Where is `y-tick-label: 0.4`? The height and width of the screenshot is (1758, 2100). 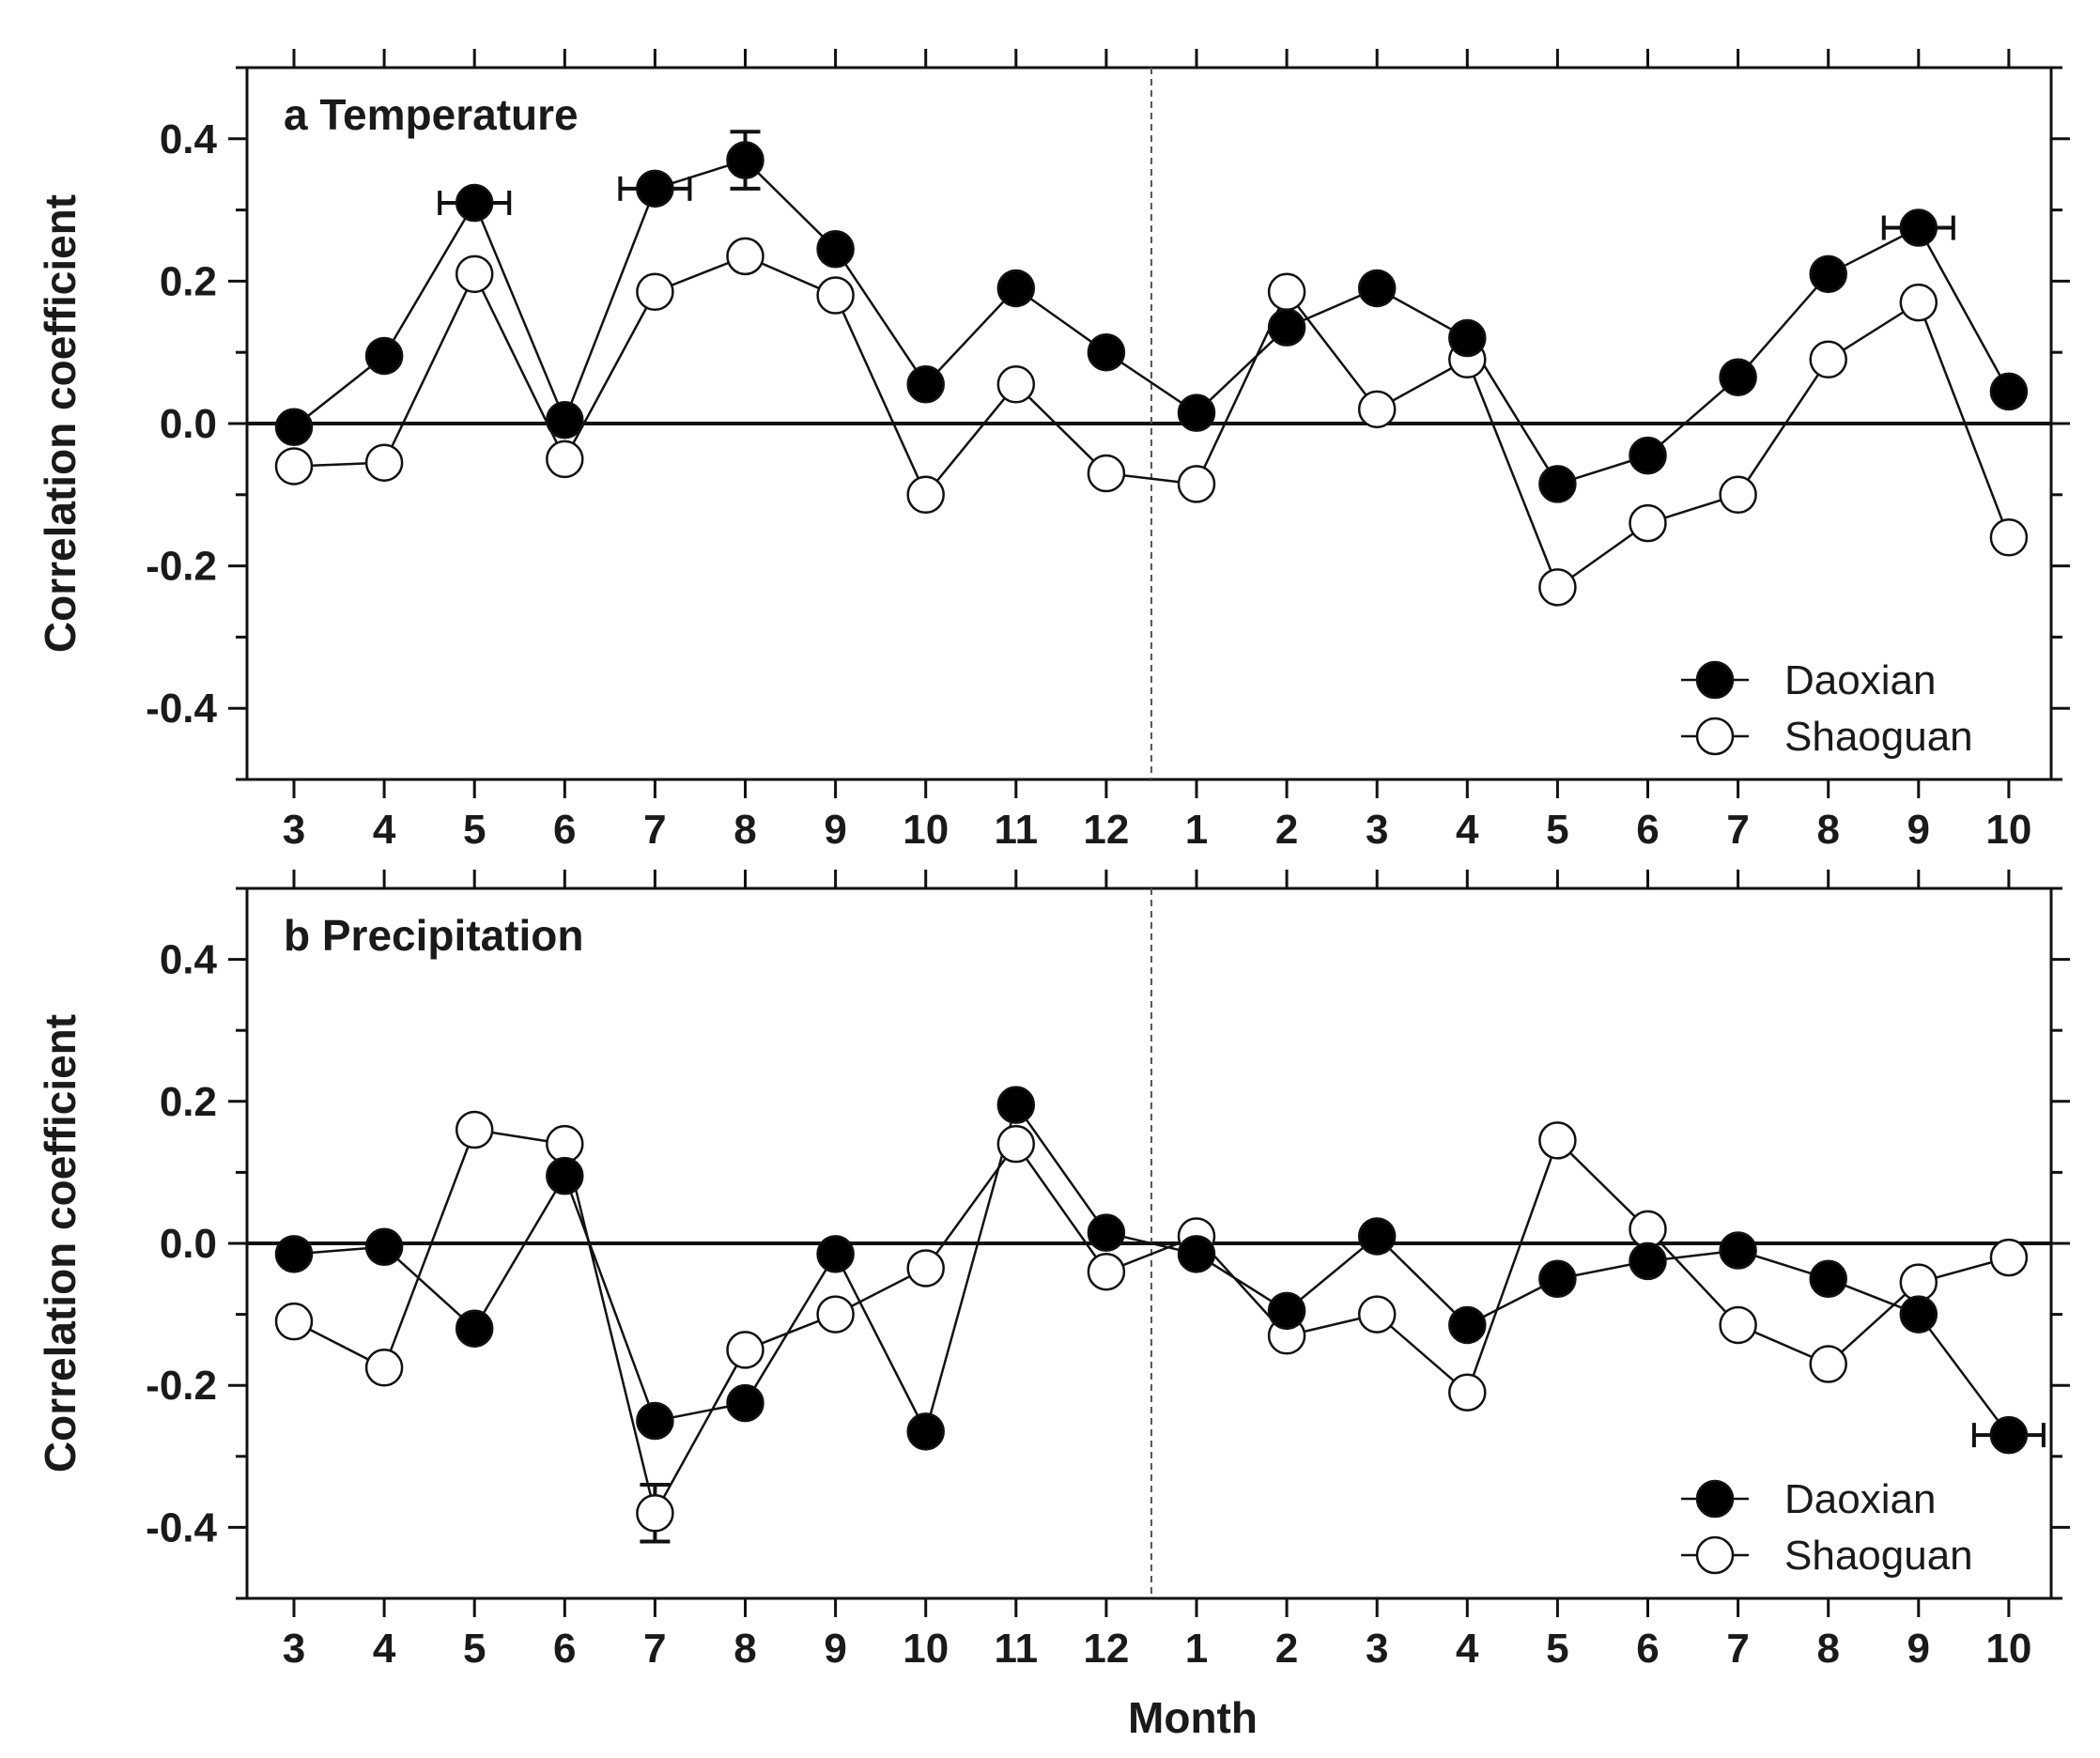 y-tick-label: 0.4 is located at coordinates (189, 139).